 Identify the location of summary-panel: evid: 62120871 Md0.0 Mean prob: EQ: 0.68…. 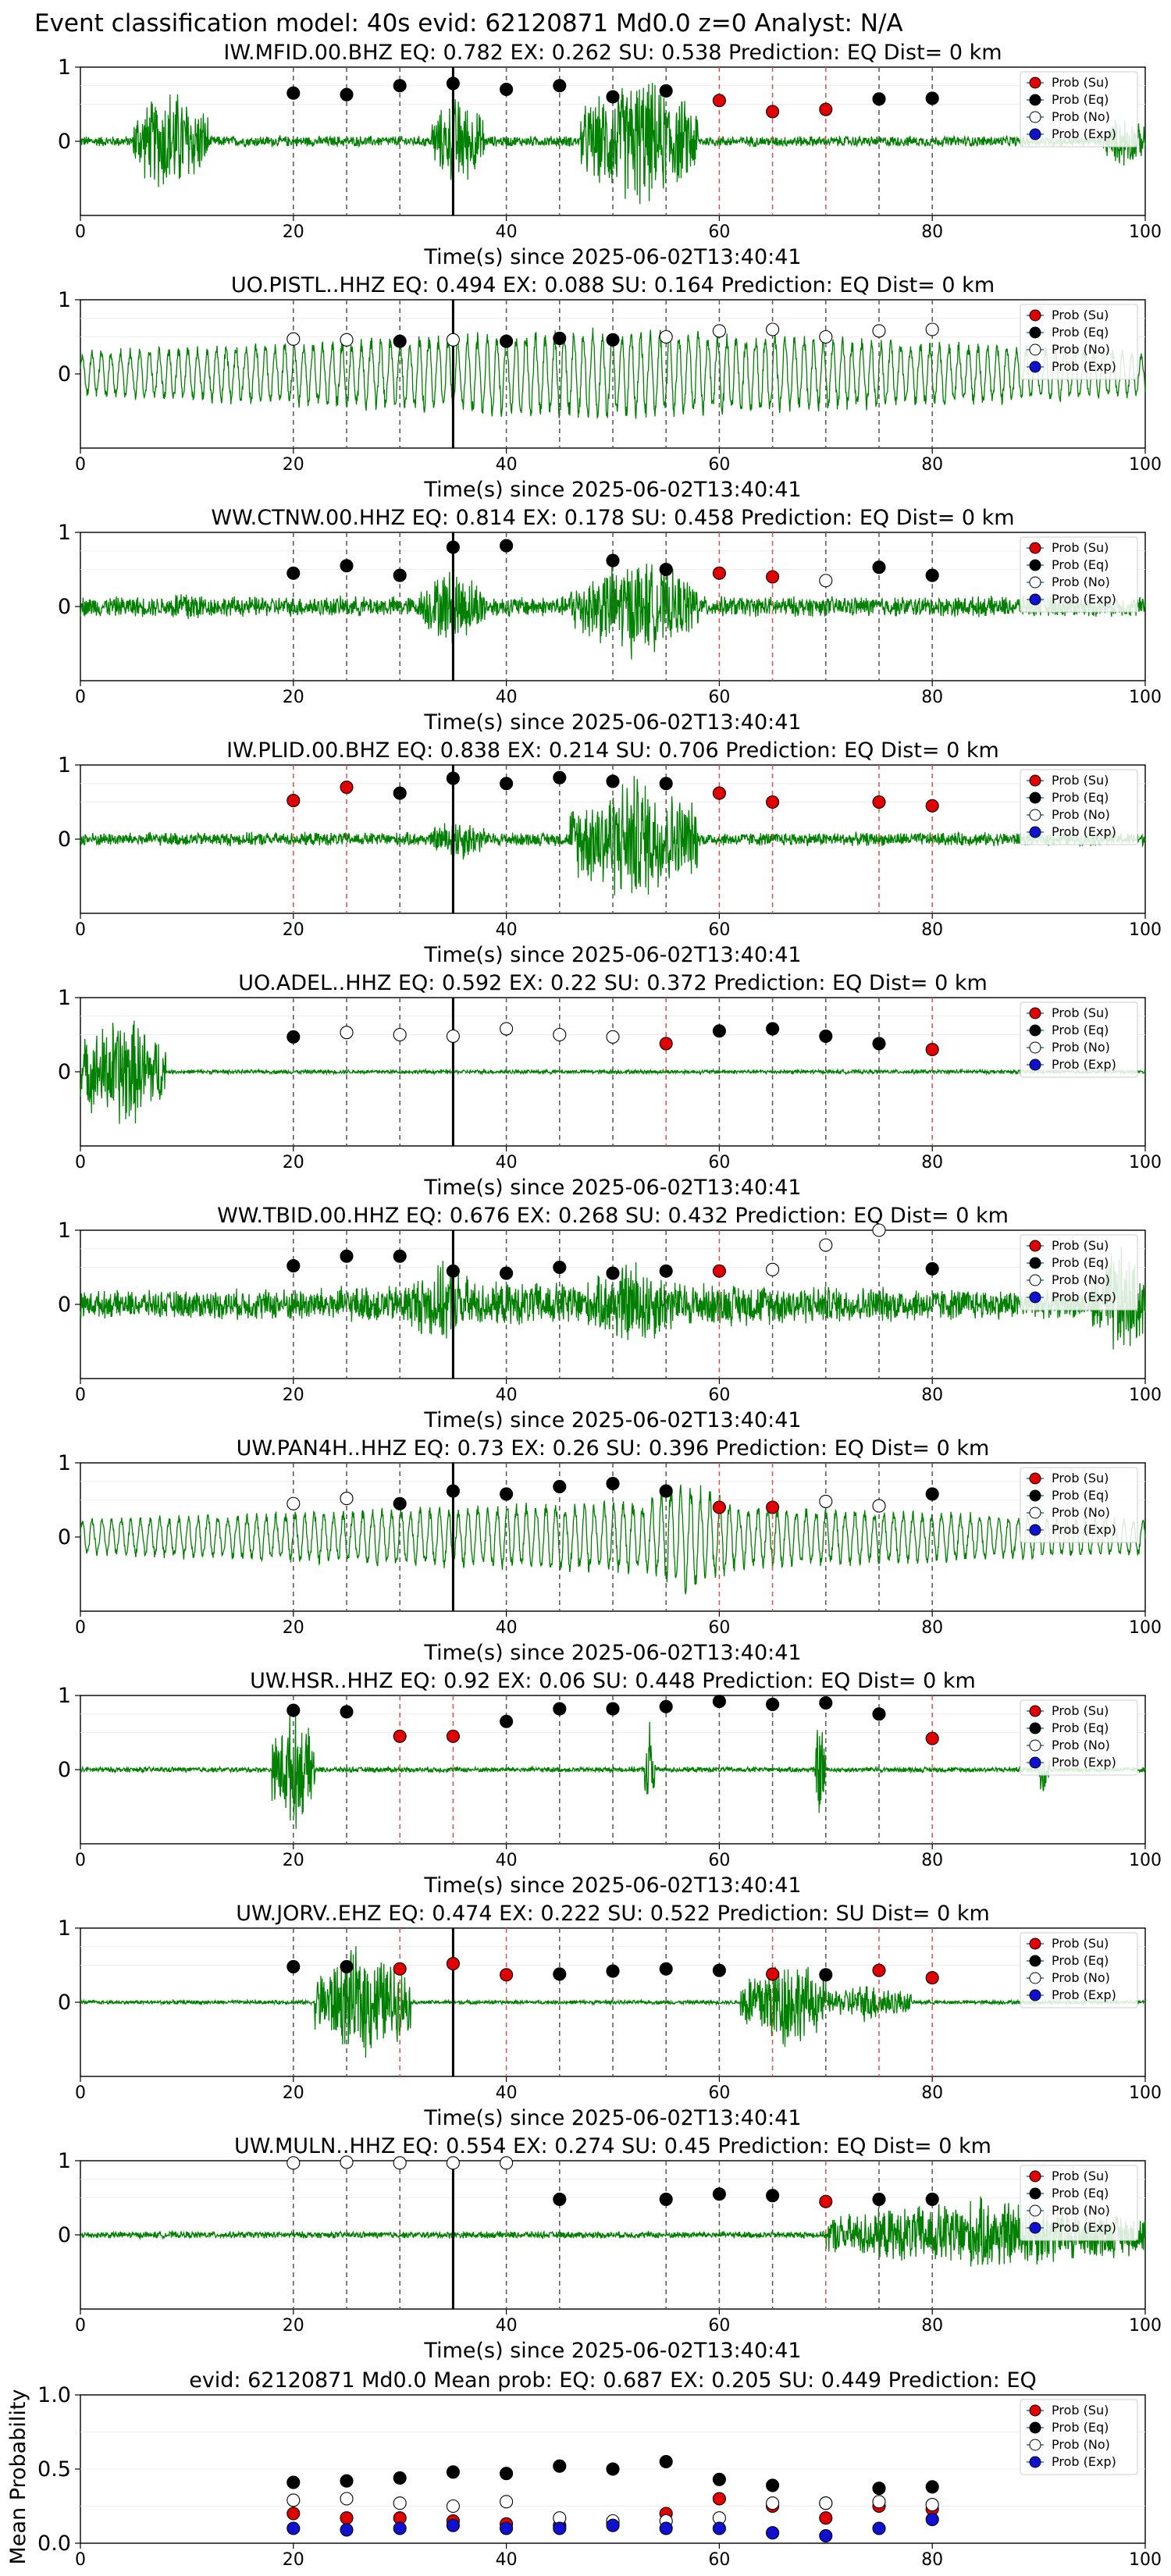
(584, 2469).